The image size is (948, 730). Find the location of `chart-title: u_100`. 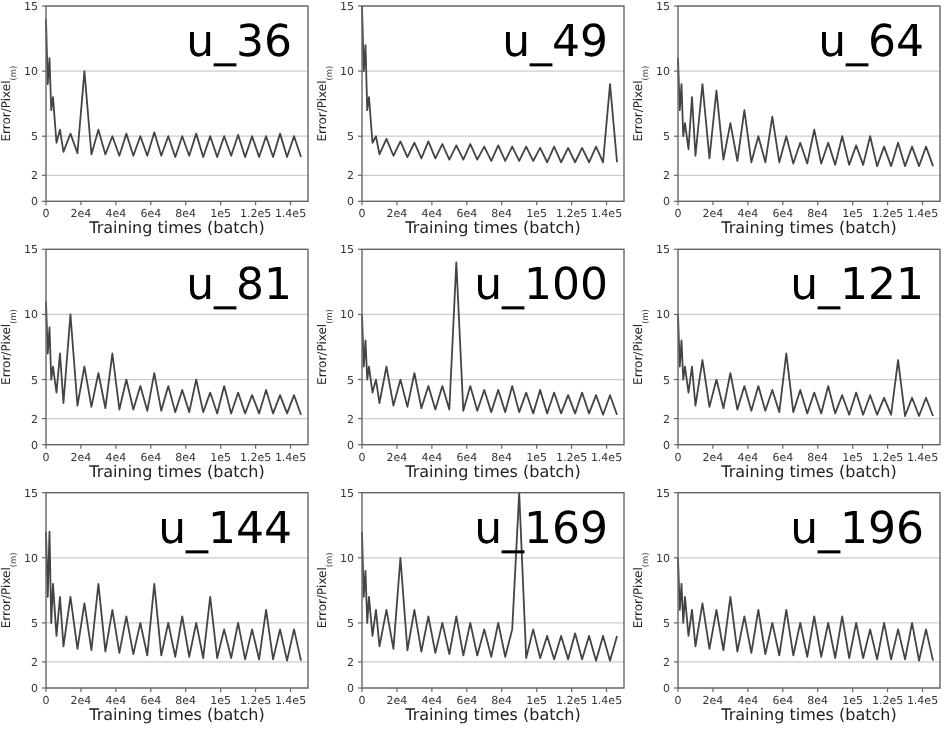

chart-title: u_100 is located at coordinates (541, 286).